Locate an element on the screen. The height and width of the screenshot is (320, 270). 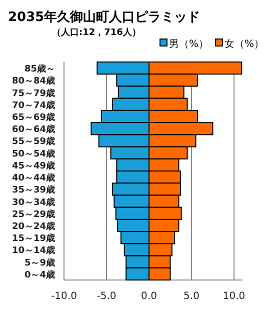
y-tick-label: 35～39歳 is located at coordinates (33, 190).